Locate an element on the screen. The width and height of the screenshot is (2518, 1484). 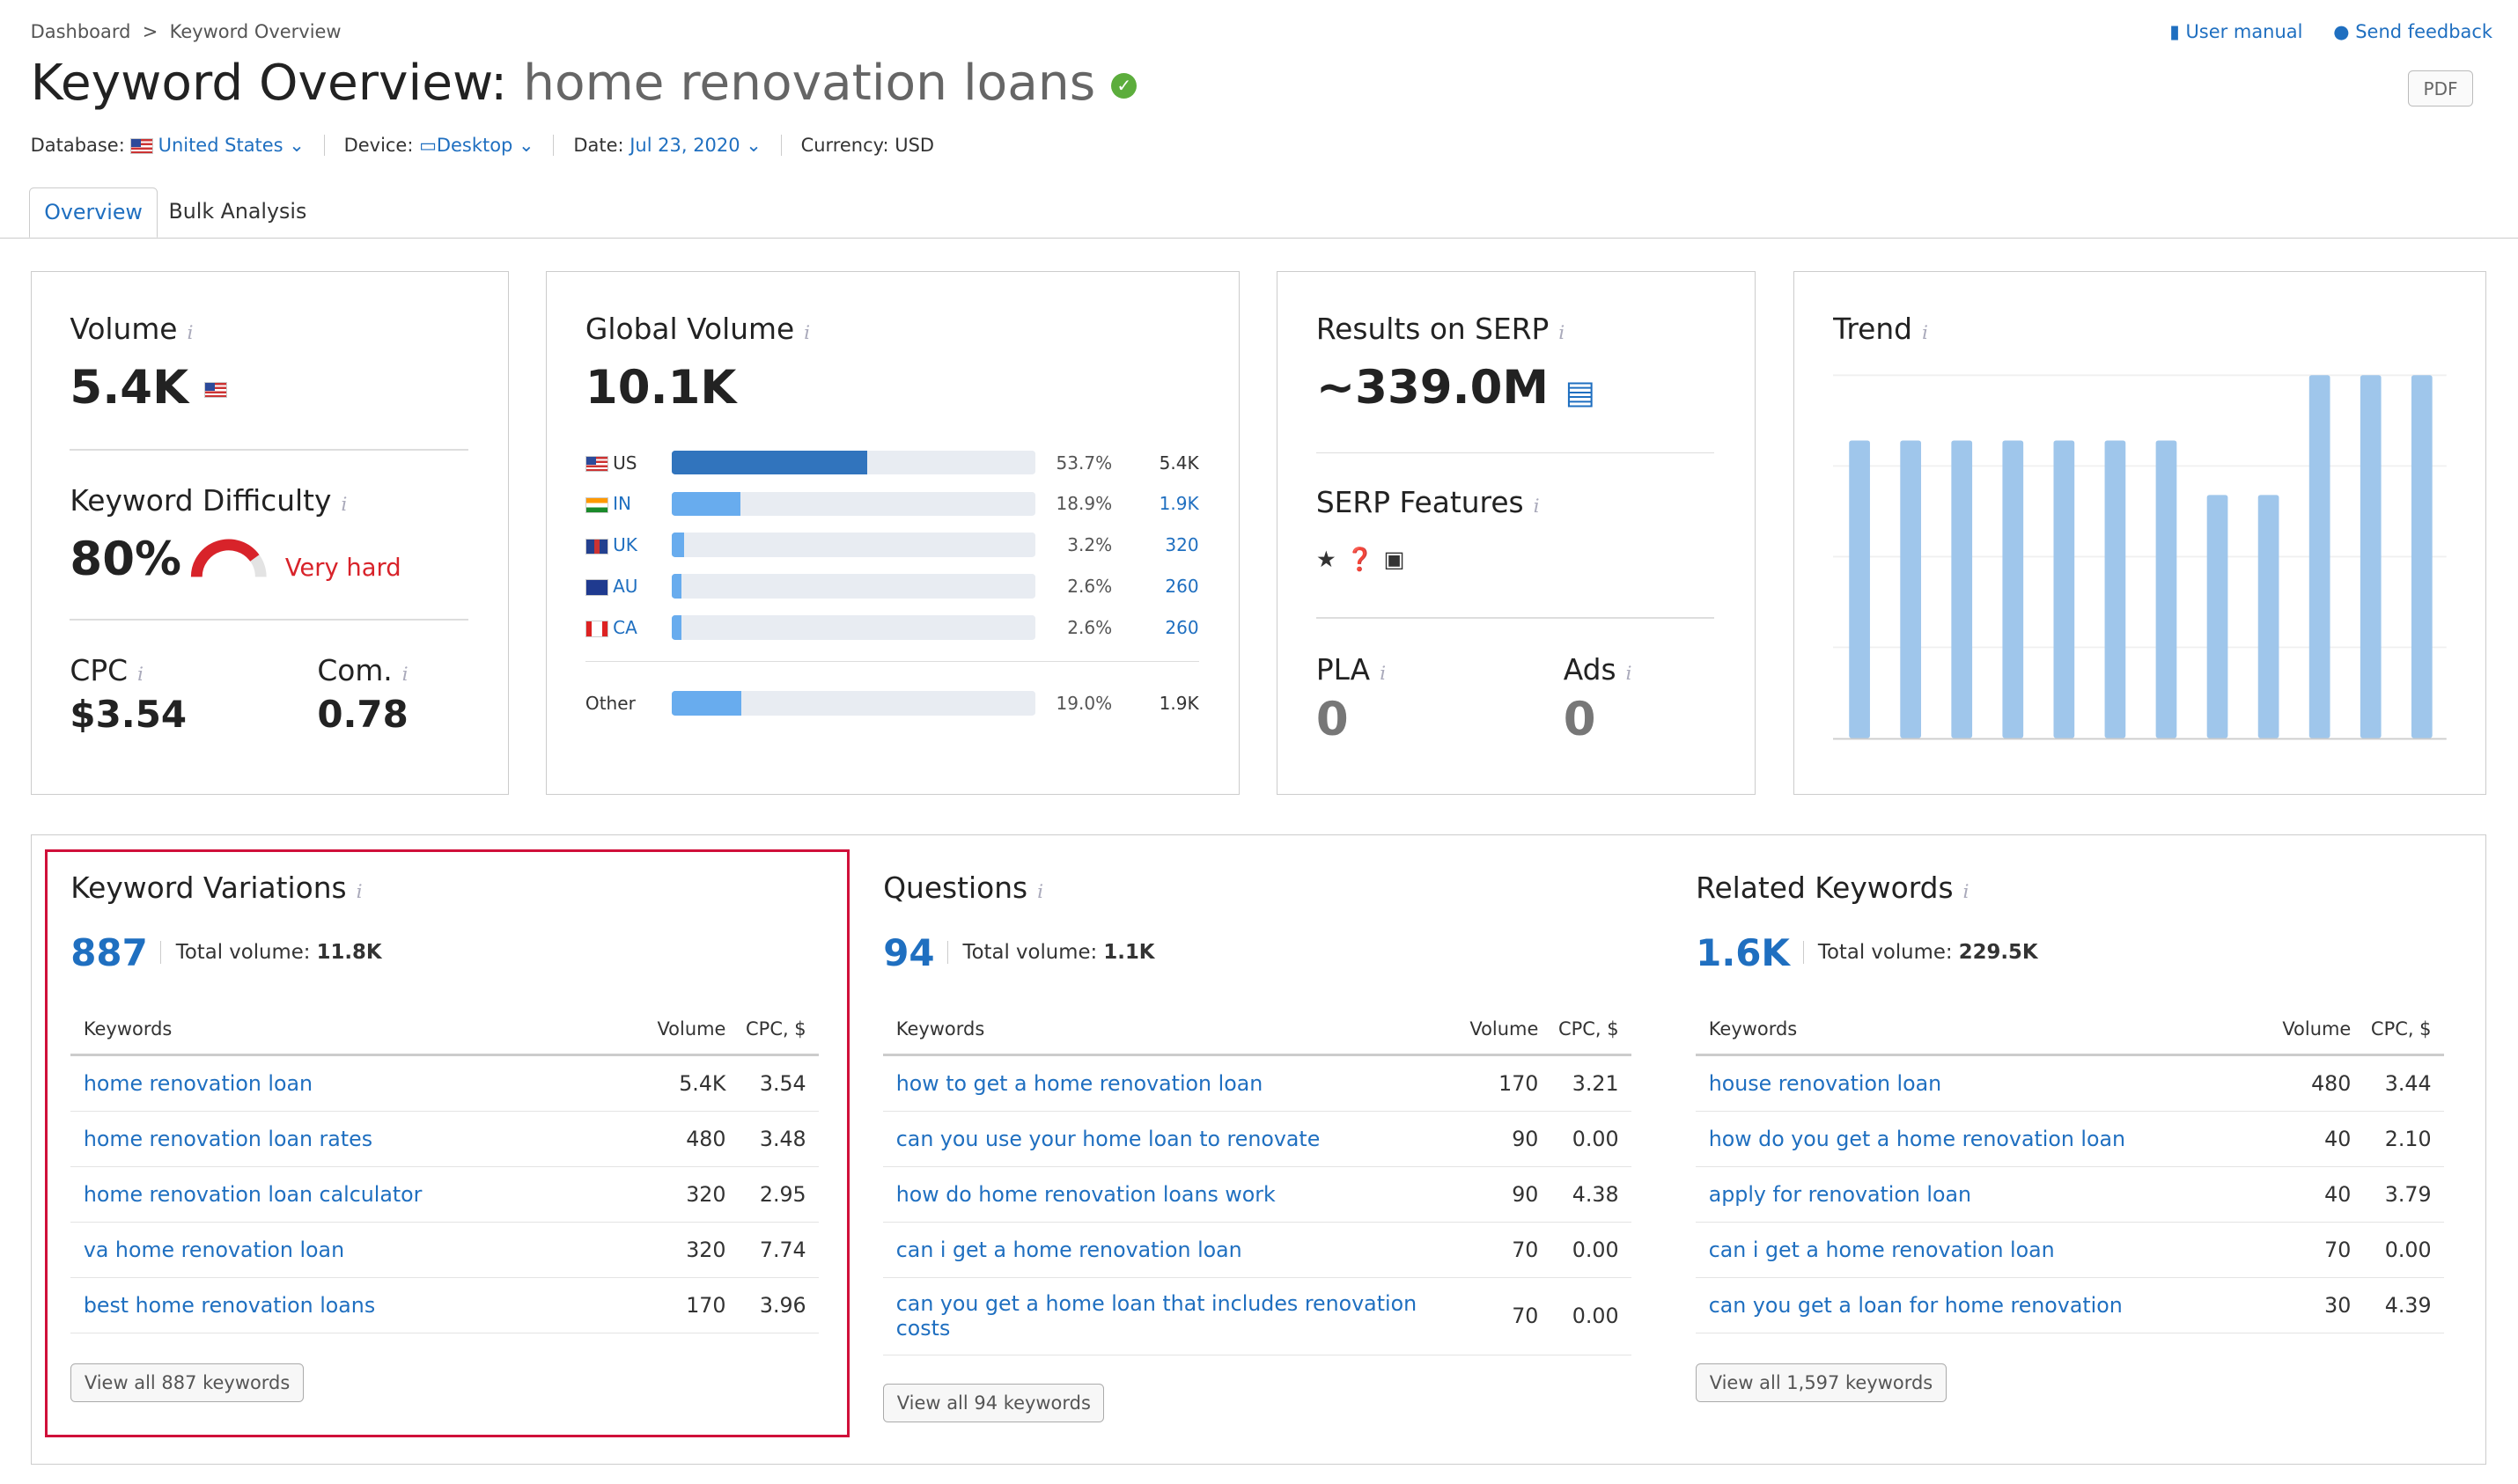
table-row: best home renovation loans 170 3.96 is located at coordinates (445, 1305).